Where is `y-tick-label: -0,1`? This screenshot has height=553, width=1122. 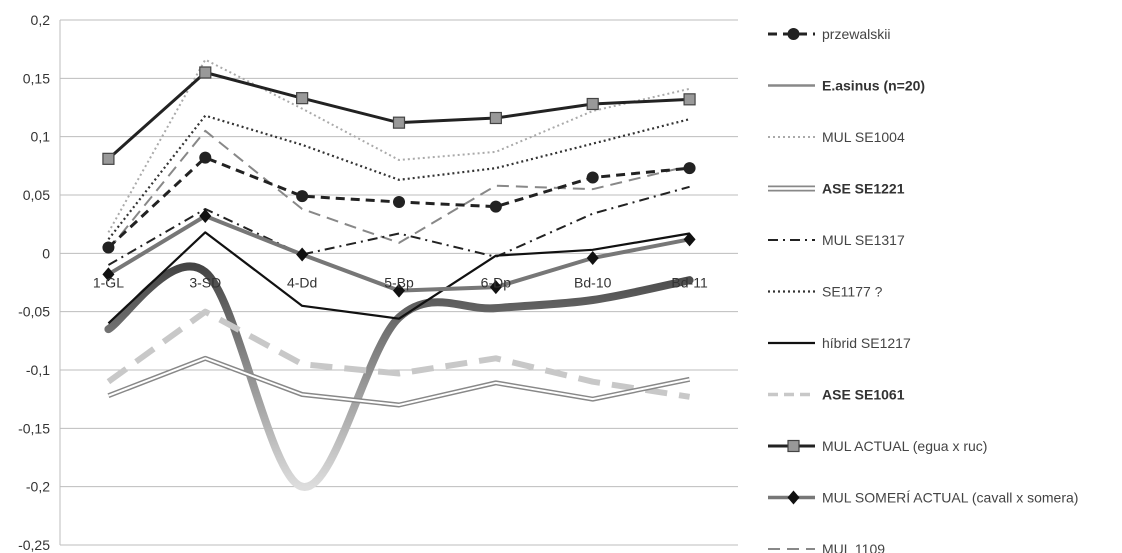 y-tick-label: -0,1 is located at coordinates (38, 370).